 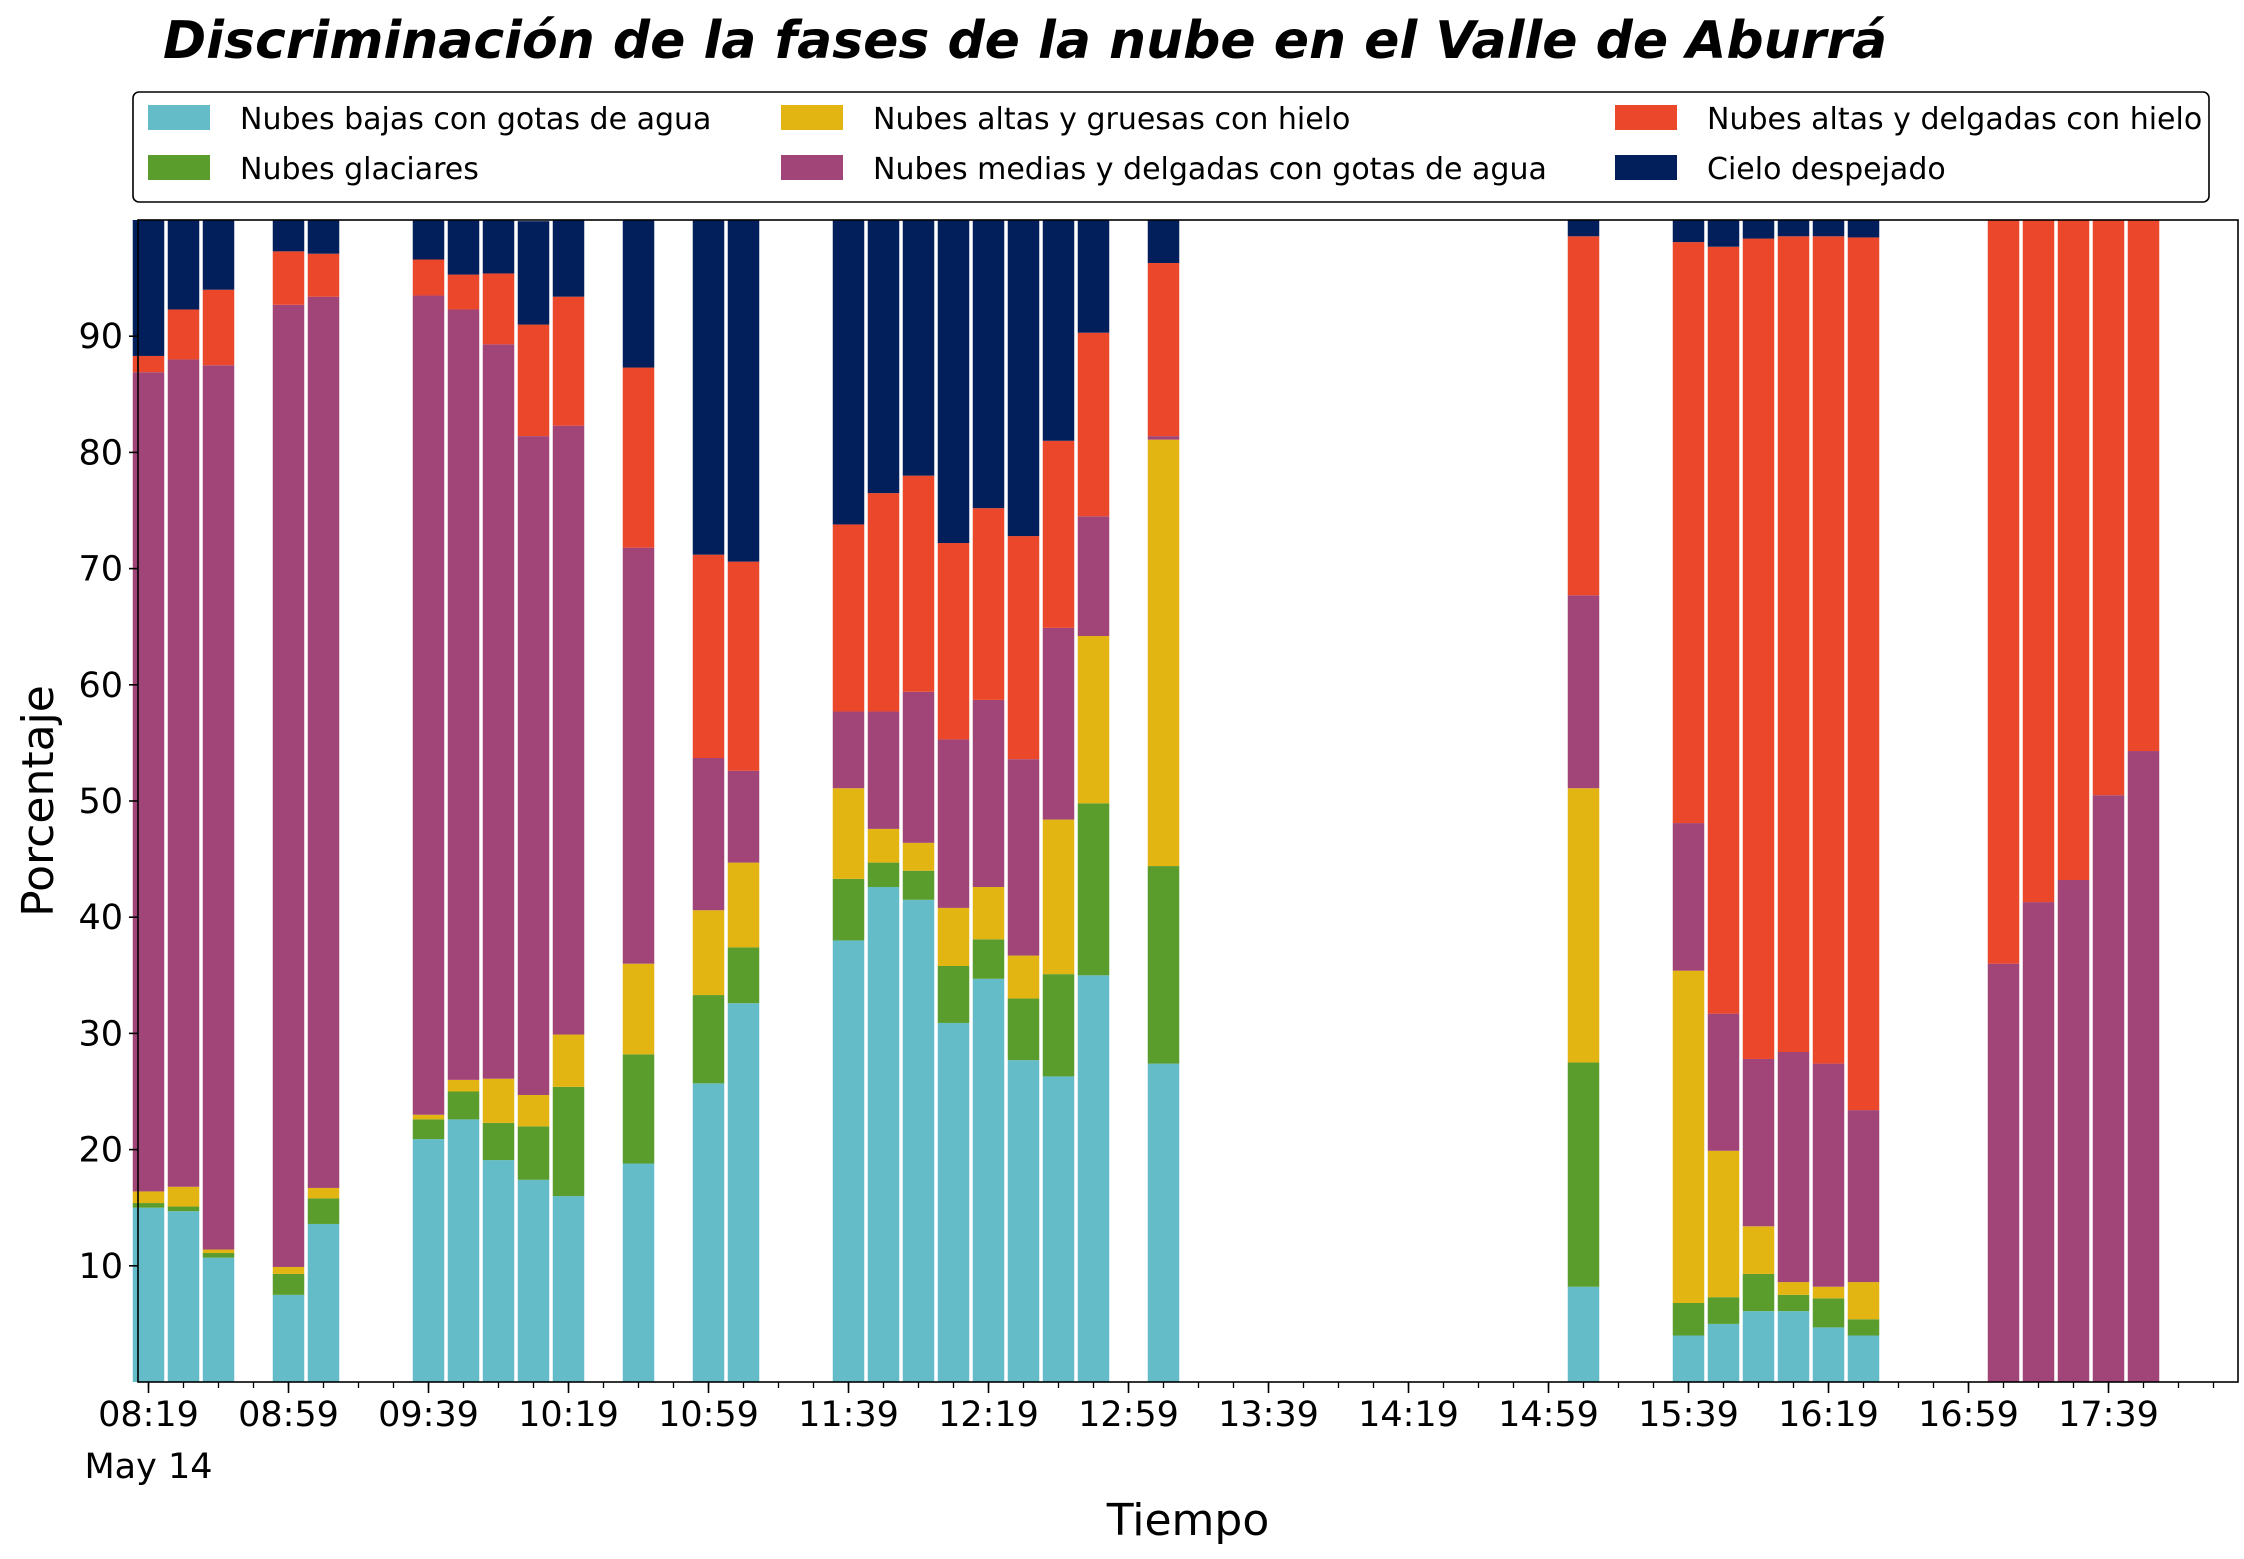 I want to click on bar-segment-0839-s5, so click(x=218, y=255).